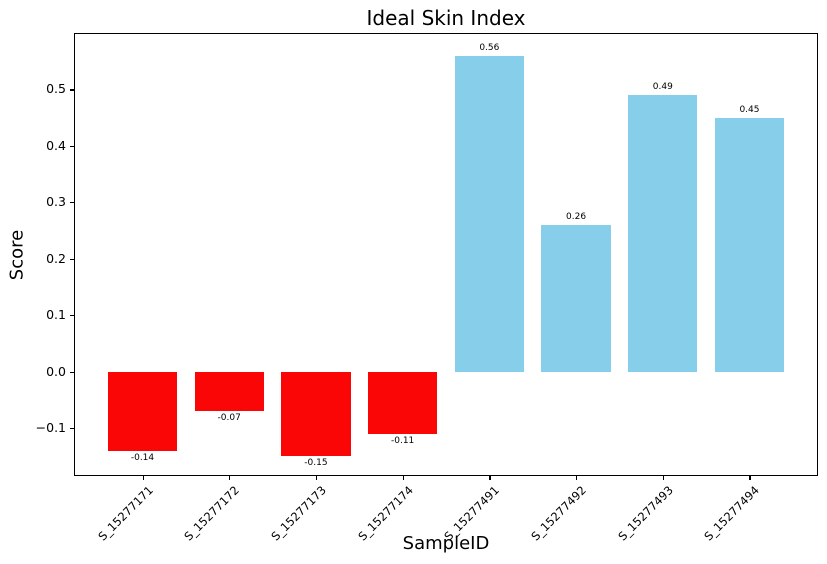 Image resolution: width=827 pixels, height=564 pixels. I want to click on bar-value-label: -0.15, so click(316, 463).